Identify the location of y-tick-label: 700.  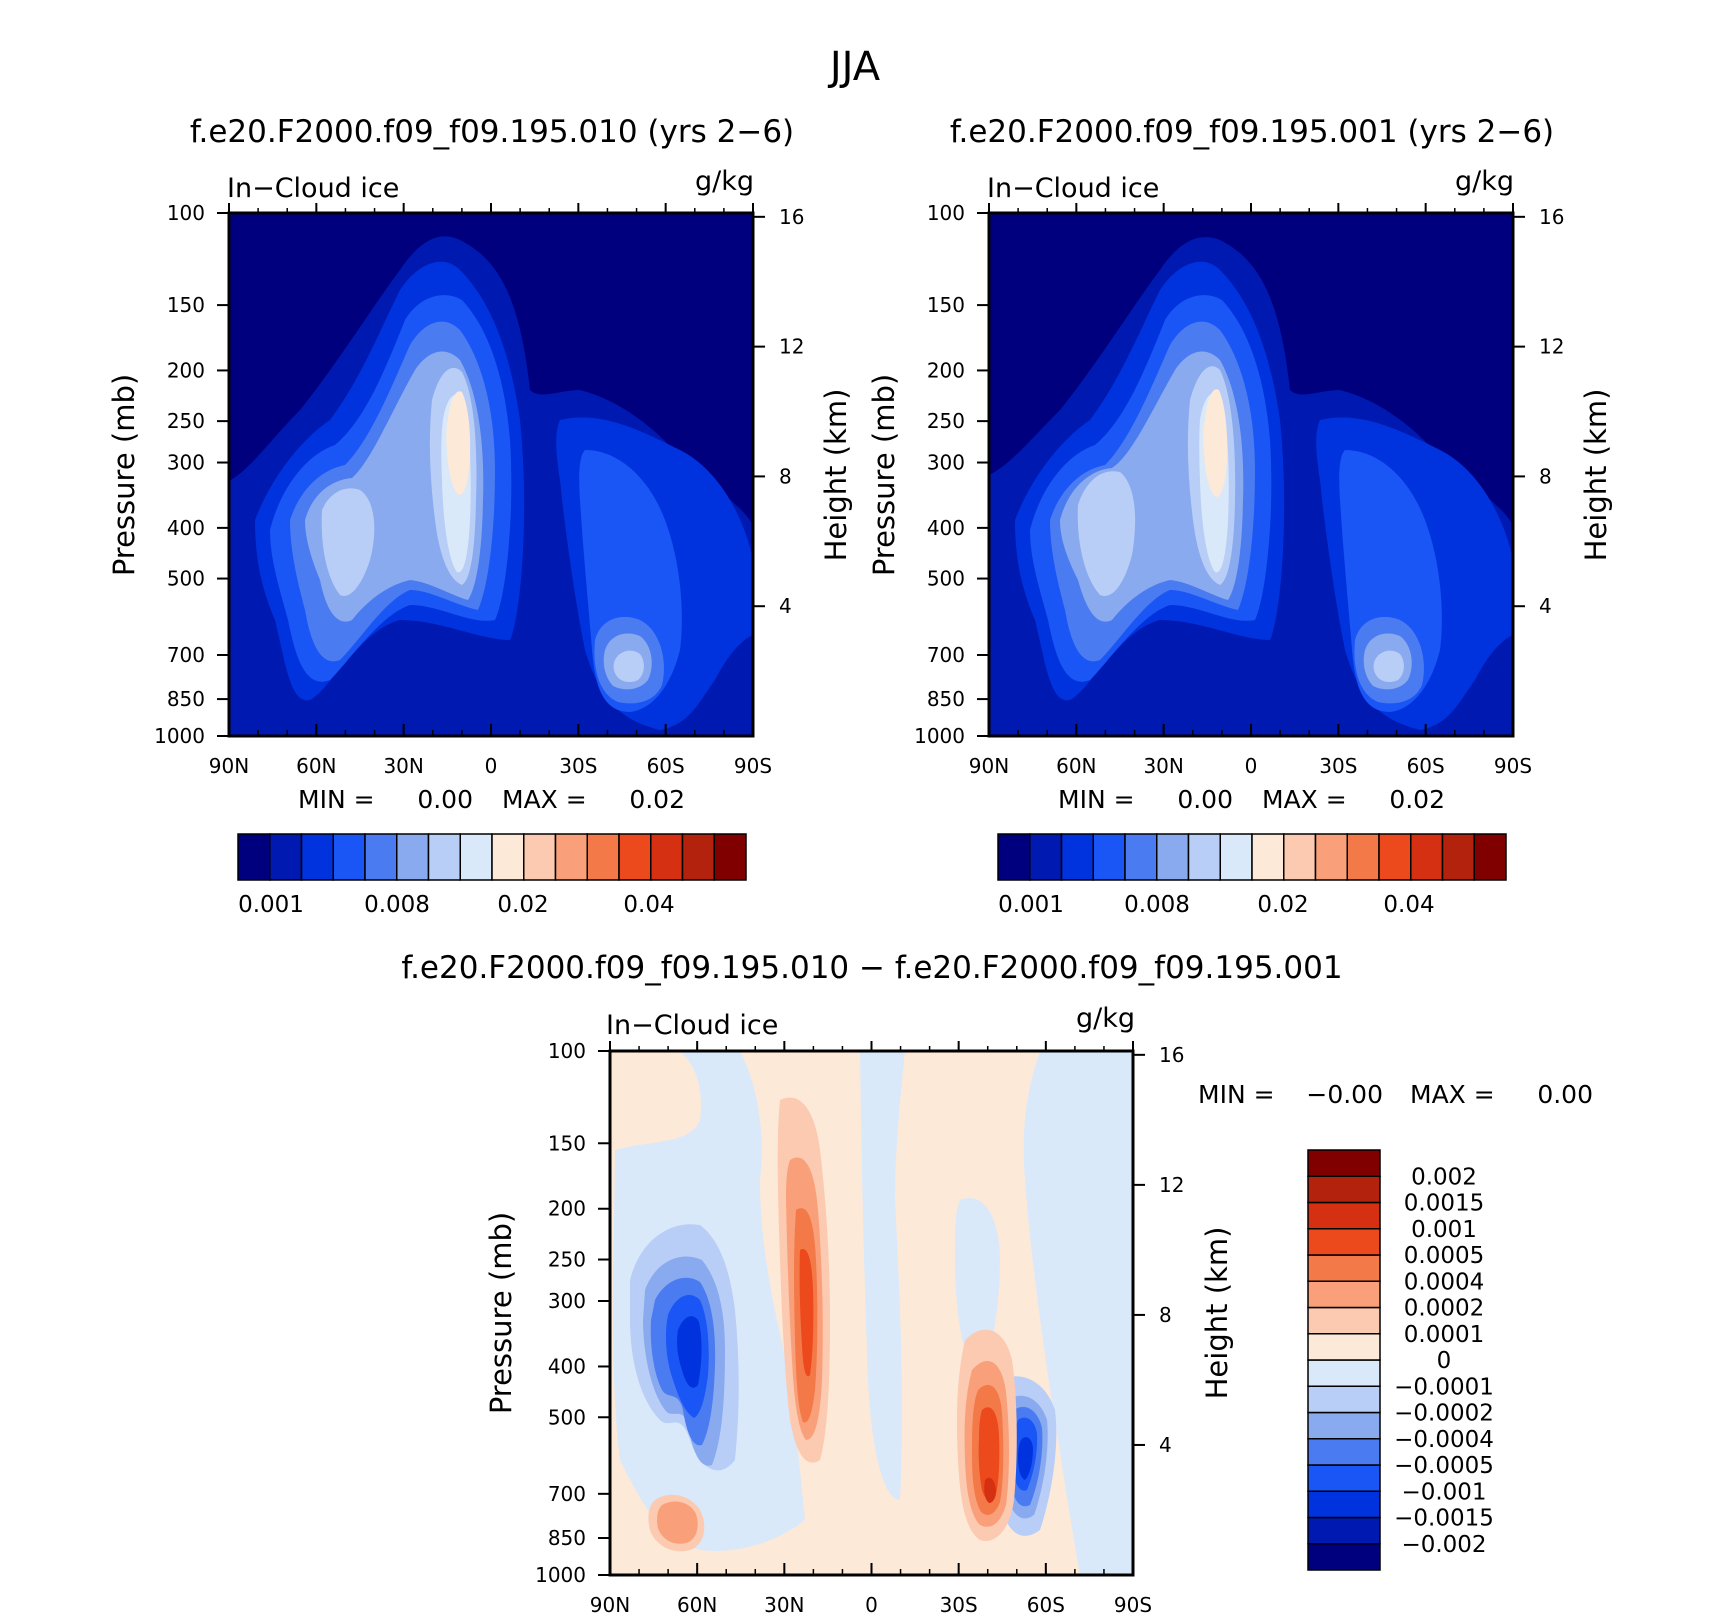
(186, 655).